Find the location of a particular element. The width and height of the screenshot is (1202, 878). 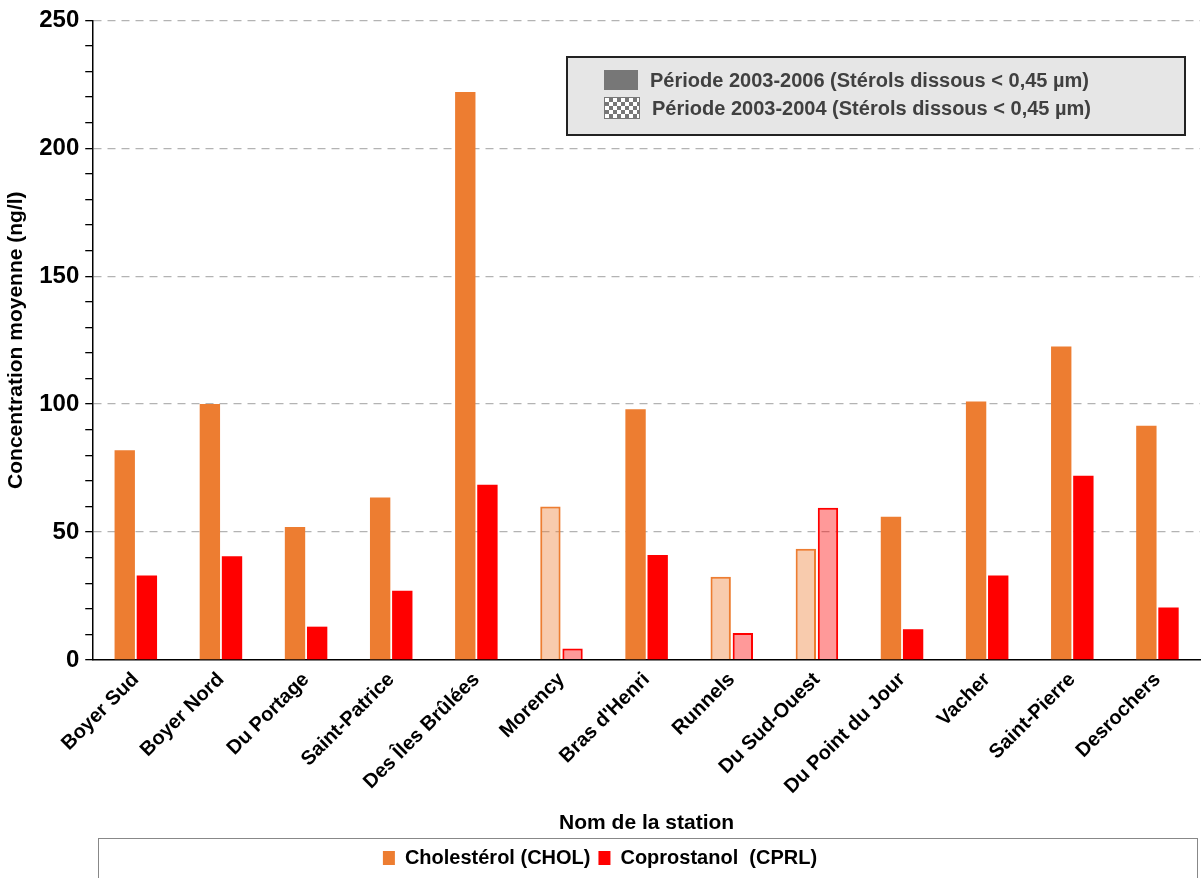

annotation: Période 2003-2004 (Stérols dissous < 0,45 µm) is located at coordinates (871, 108).